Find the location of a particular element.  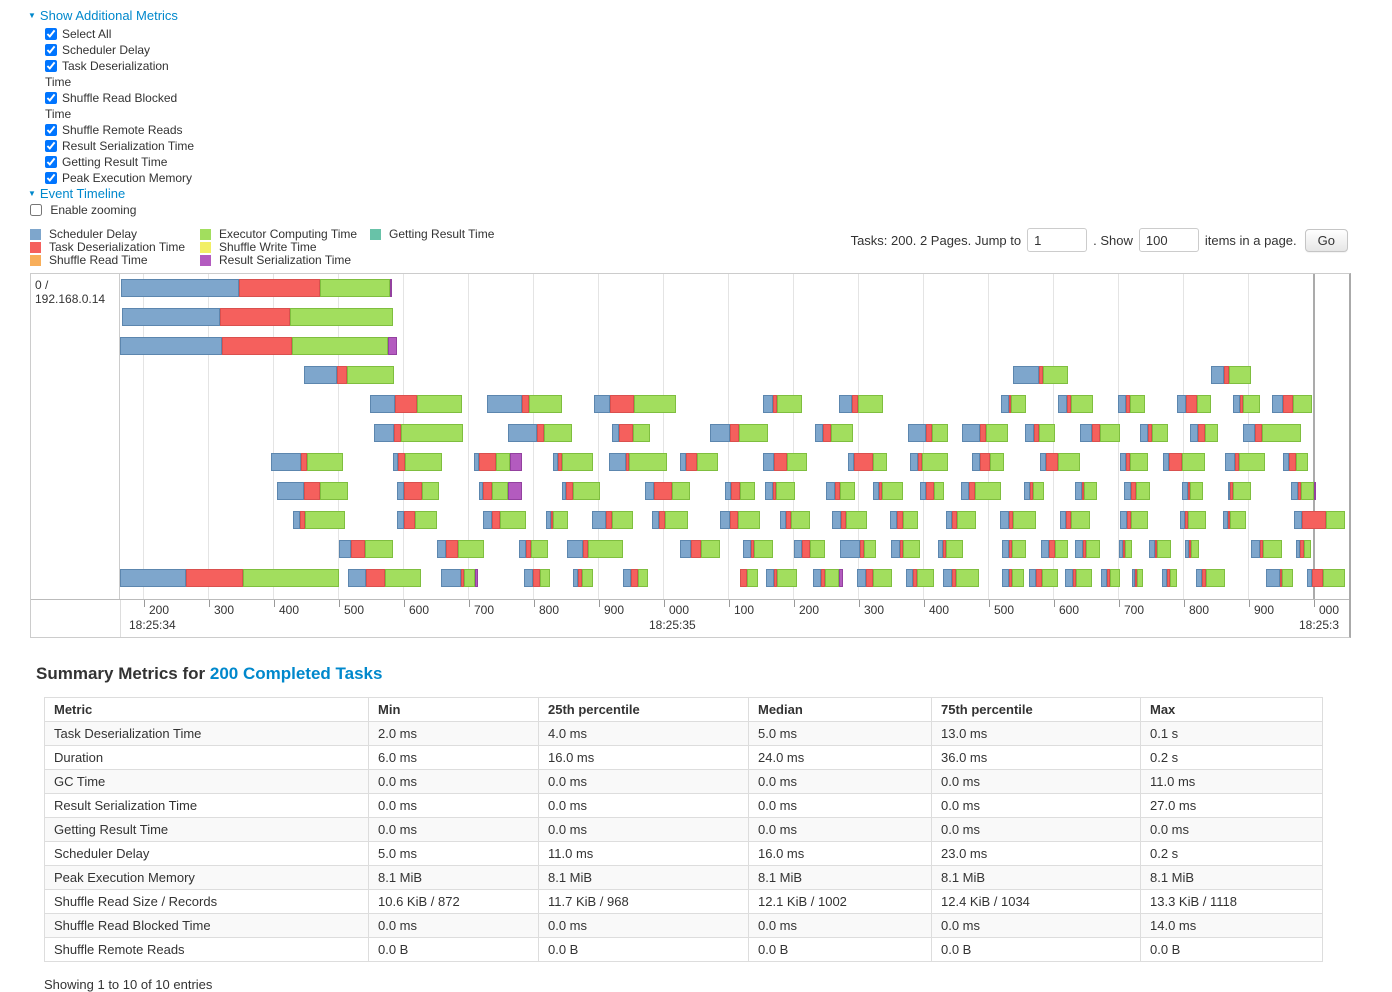

enable-zooming-checkbox is located at coordinates (36, 210).